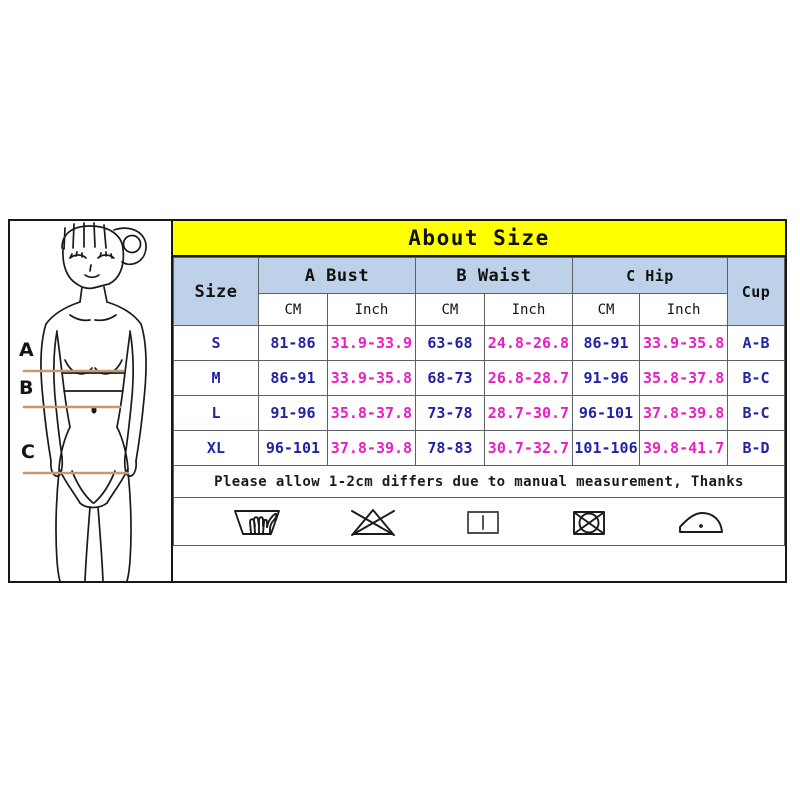  I want to click on cell-bust-in: 31.9-33.9, so click(371, 343).